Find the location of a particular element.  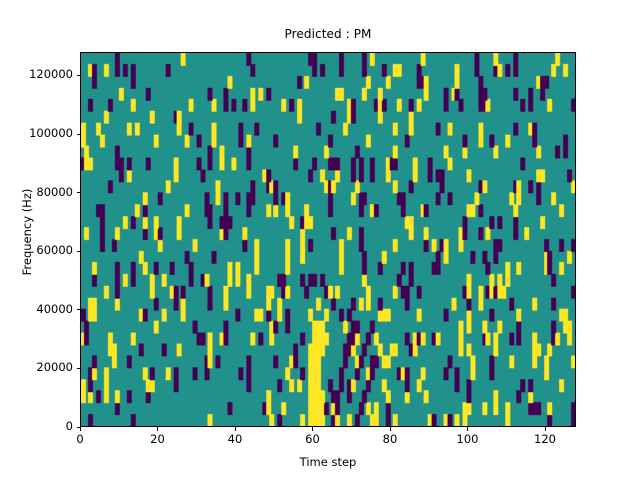

x-tick-label: 100 is located at coordinates (467, 439).